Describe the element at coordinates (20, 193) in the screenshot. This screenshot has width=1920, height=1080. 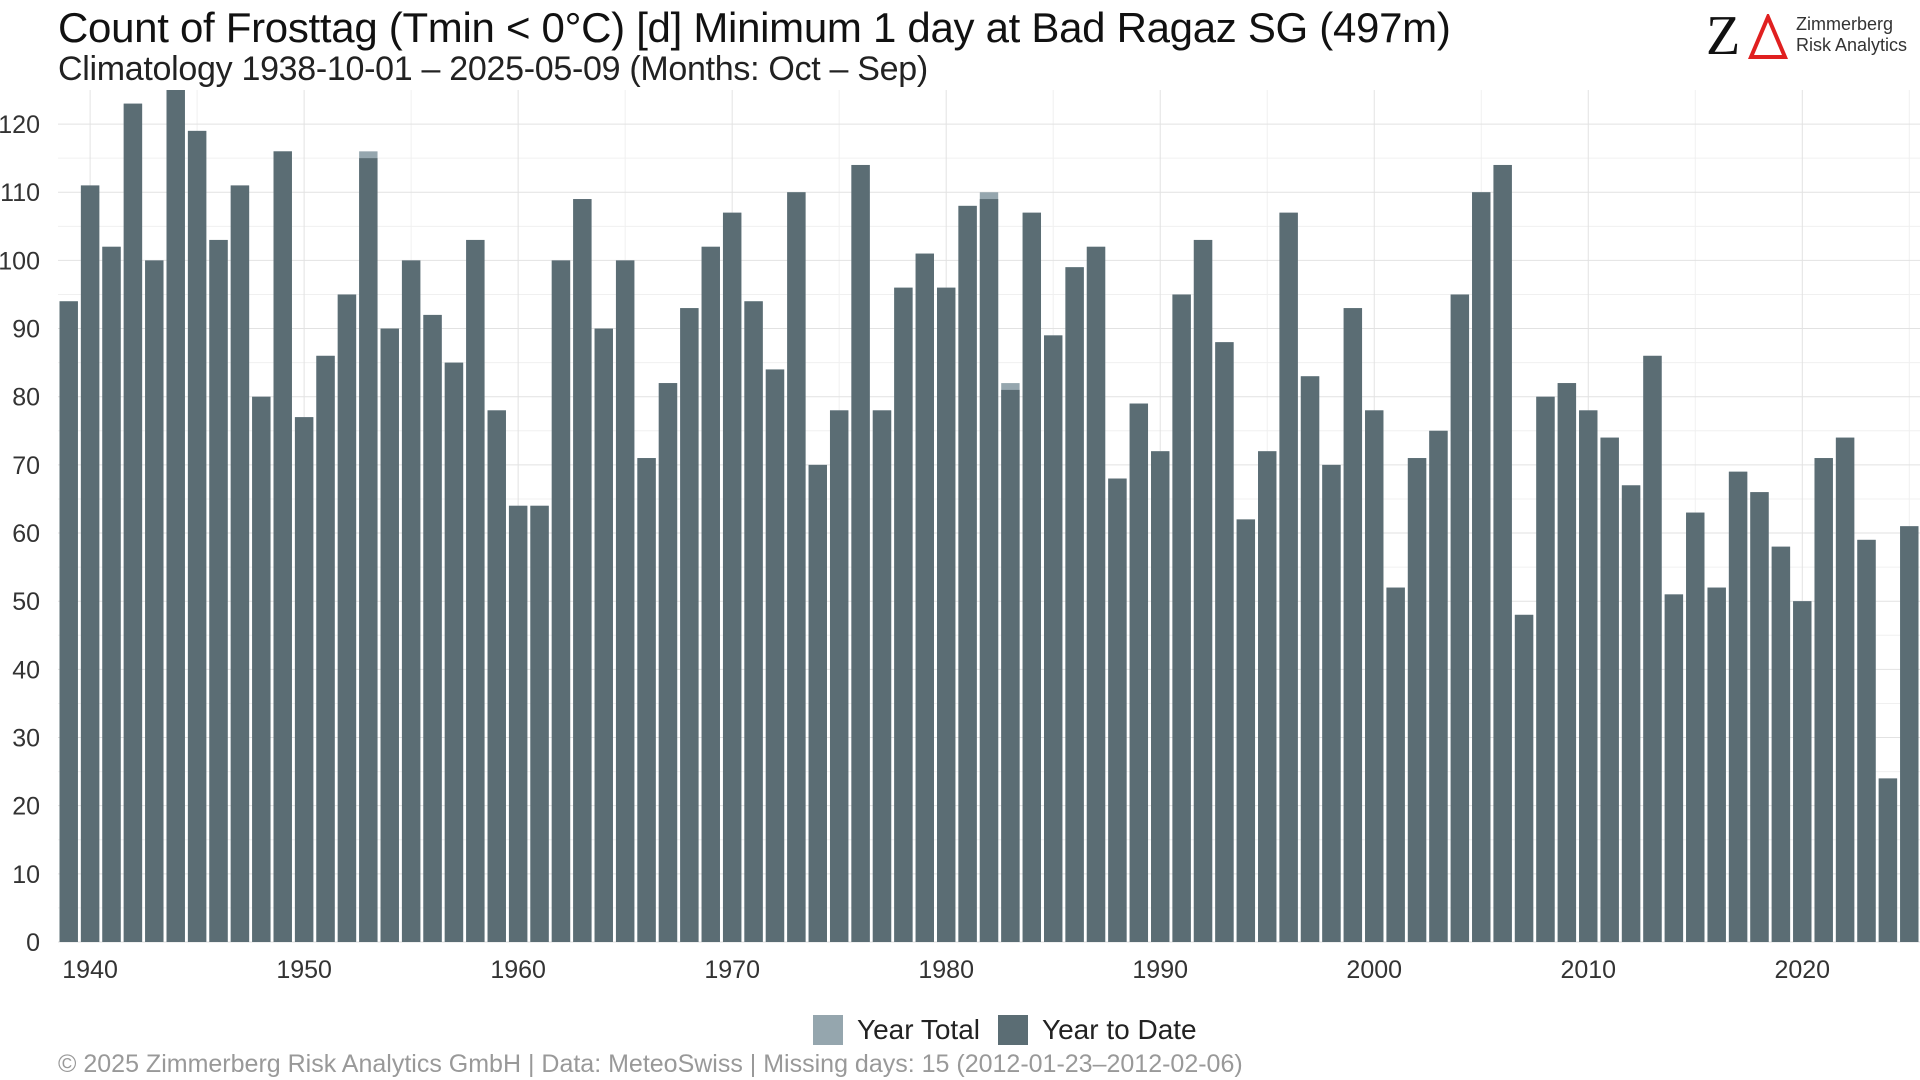
I see `y-tick-label: 110` at that location.